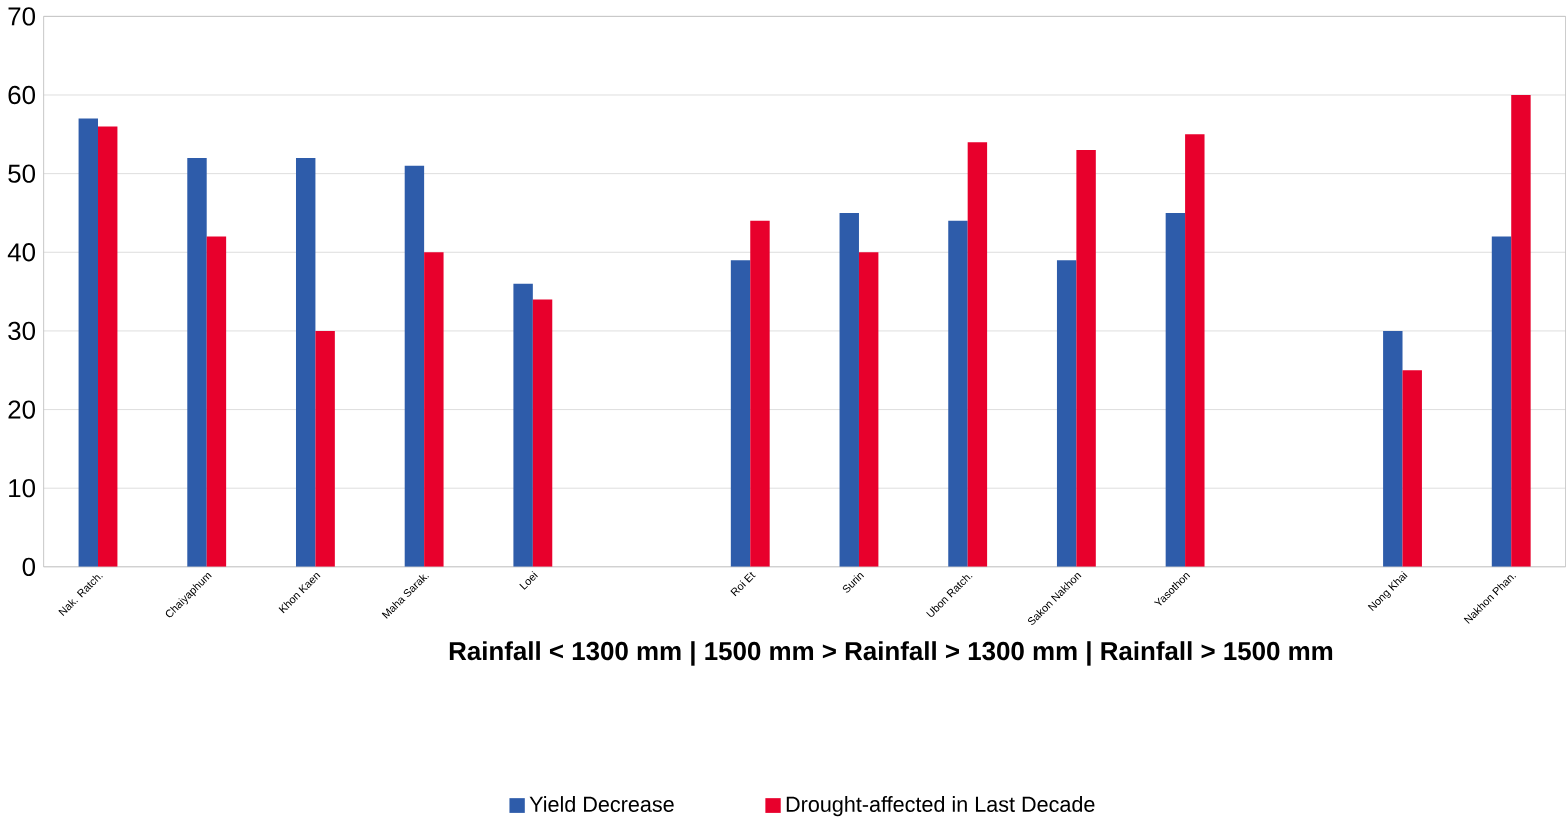 This screenshot has width=1566, height=824. Describe the element at coordinates (22, 173) in the screenshot. I see `y-tick-label: 50` at that location.